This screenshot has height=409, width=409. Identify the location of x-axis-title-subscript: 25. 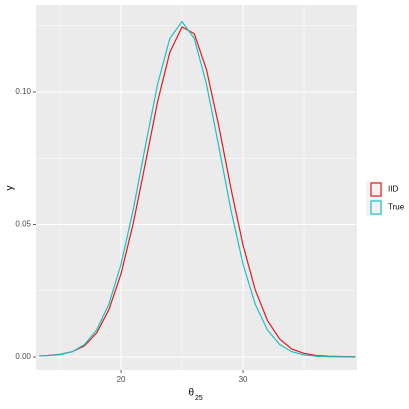
(199, 398).